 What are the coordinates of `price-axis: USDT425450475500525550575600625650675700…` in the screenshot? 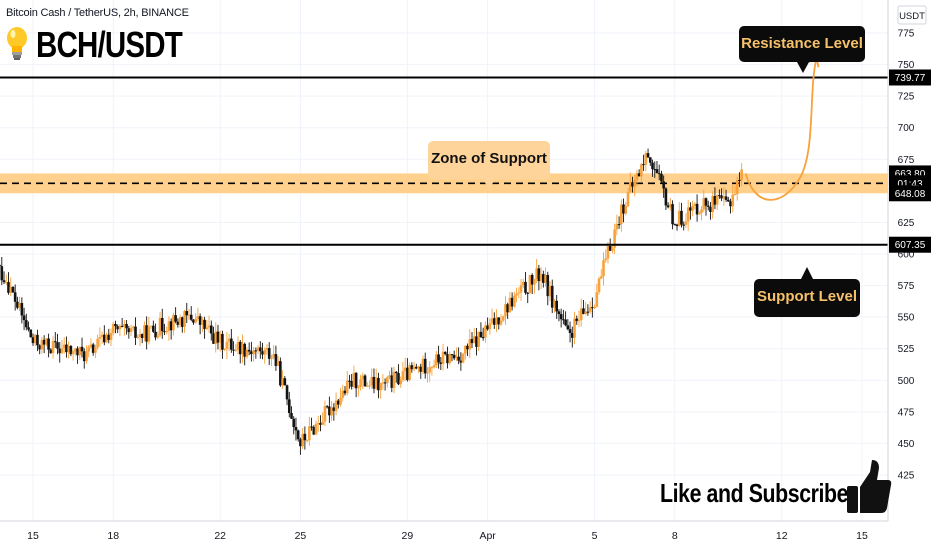 It's located at (909, 275).